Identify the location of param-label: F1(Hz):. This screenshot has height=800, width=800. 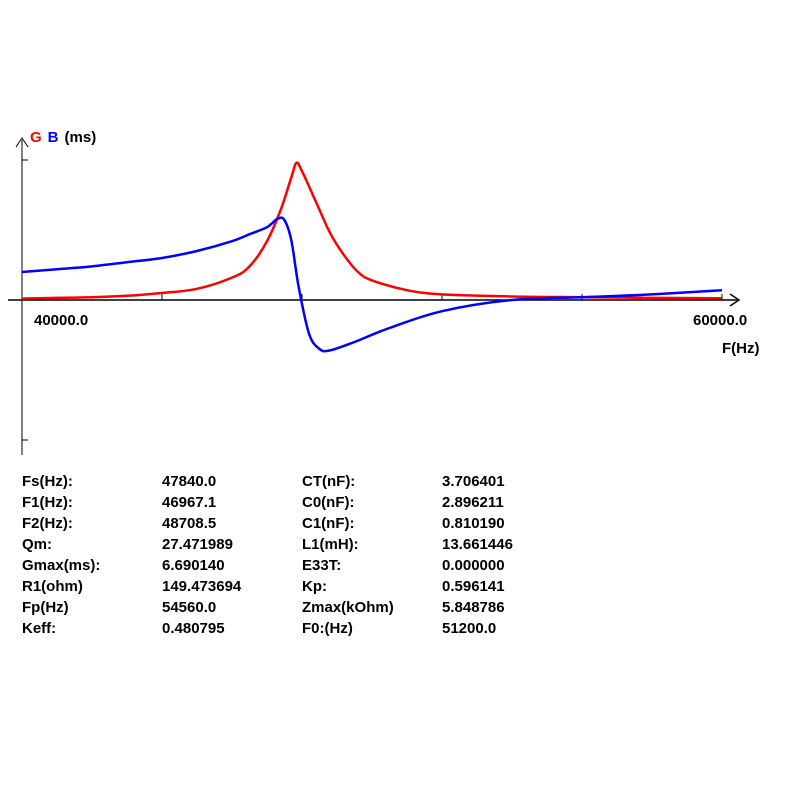
(47, 502).